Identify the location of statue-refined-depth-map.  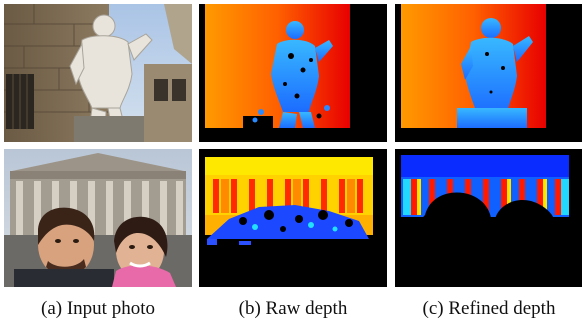
(488, 73).